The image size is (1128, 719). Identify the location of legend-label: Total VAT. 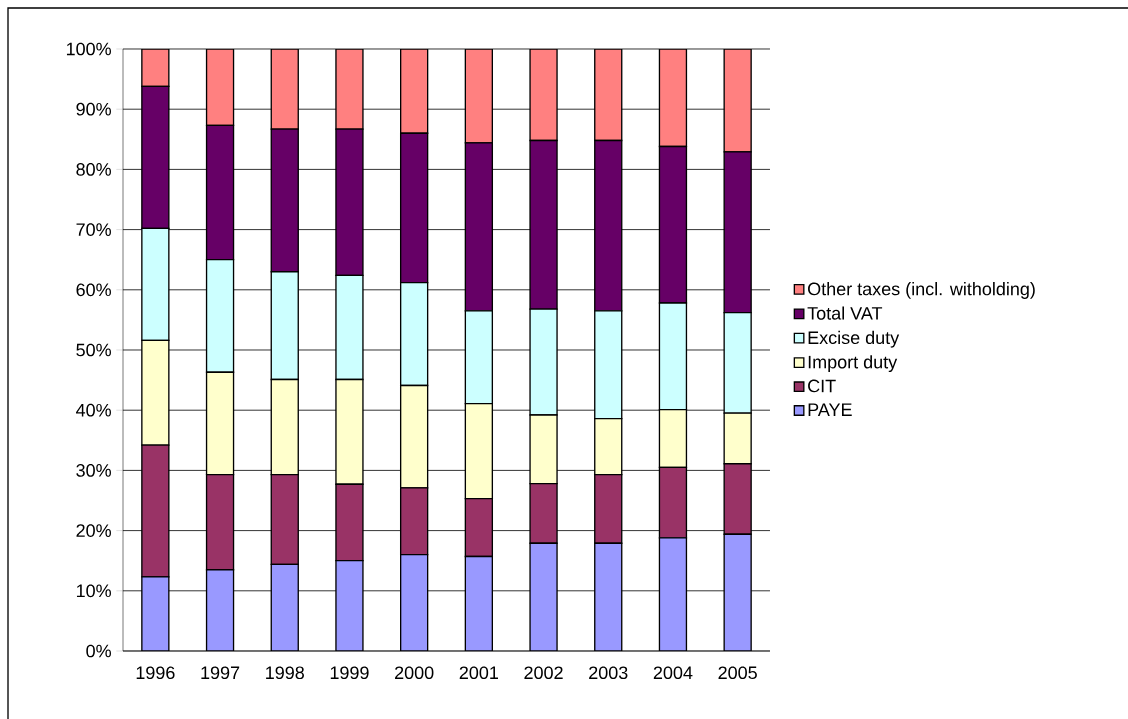
(845, 313).